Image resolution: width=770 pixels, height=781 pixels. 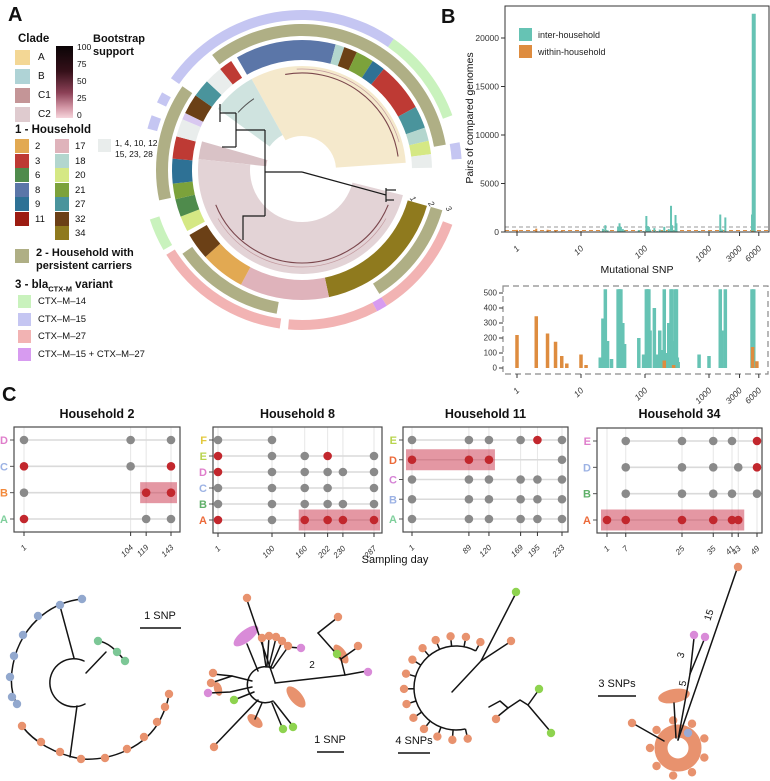 I want to click on bla-title-subscript: CTX-M, so click(x=60, y=289).